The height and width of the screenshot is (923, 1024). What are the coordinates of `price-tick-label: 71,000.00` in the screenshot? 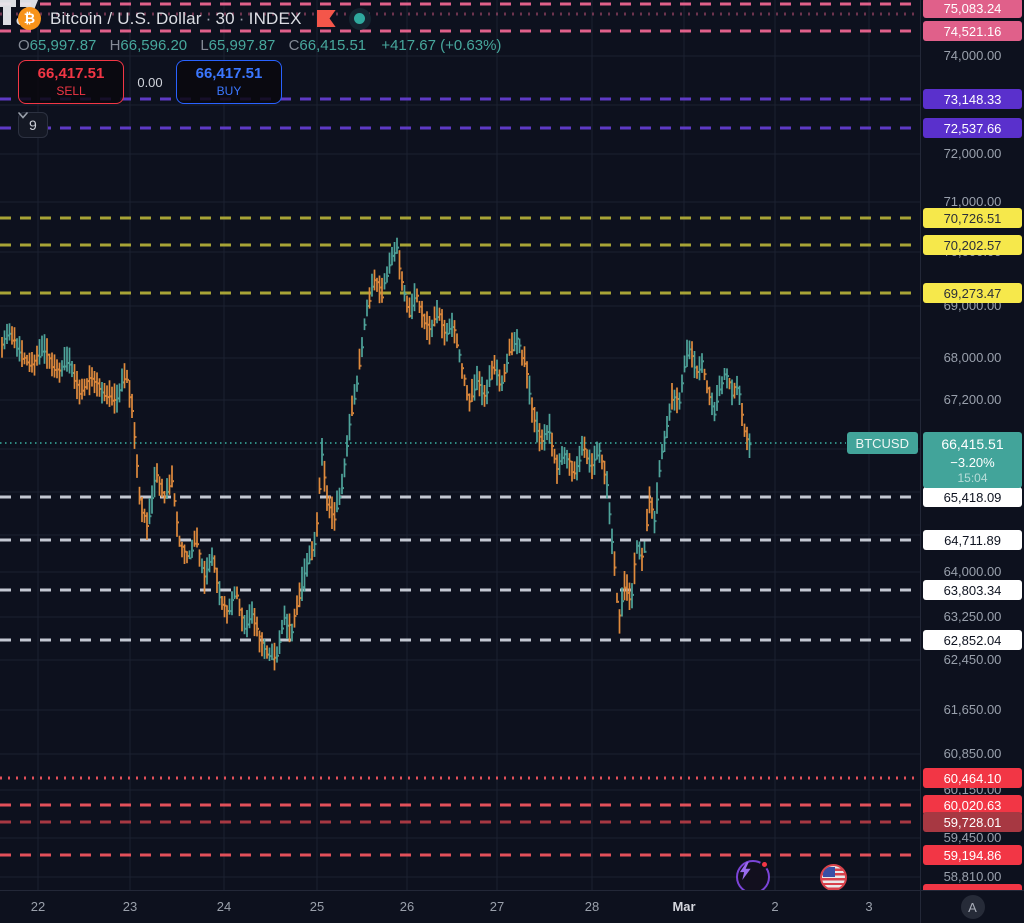 It's located at (972, 201).